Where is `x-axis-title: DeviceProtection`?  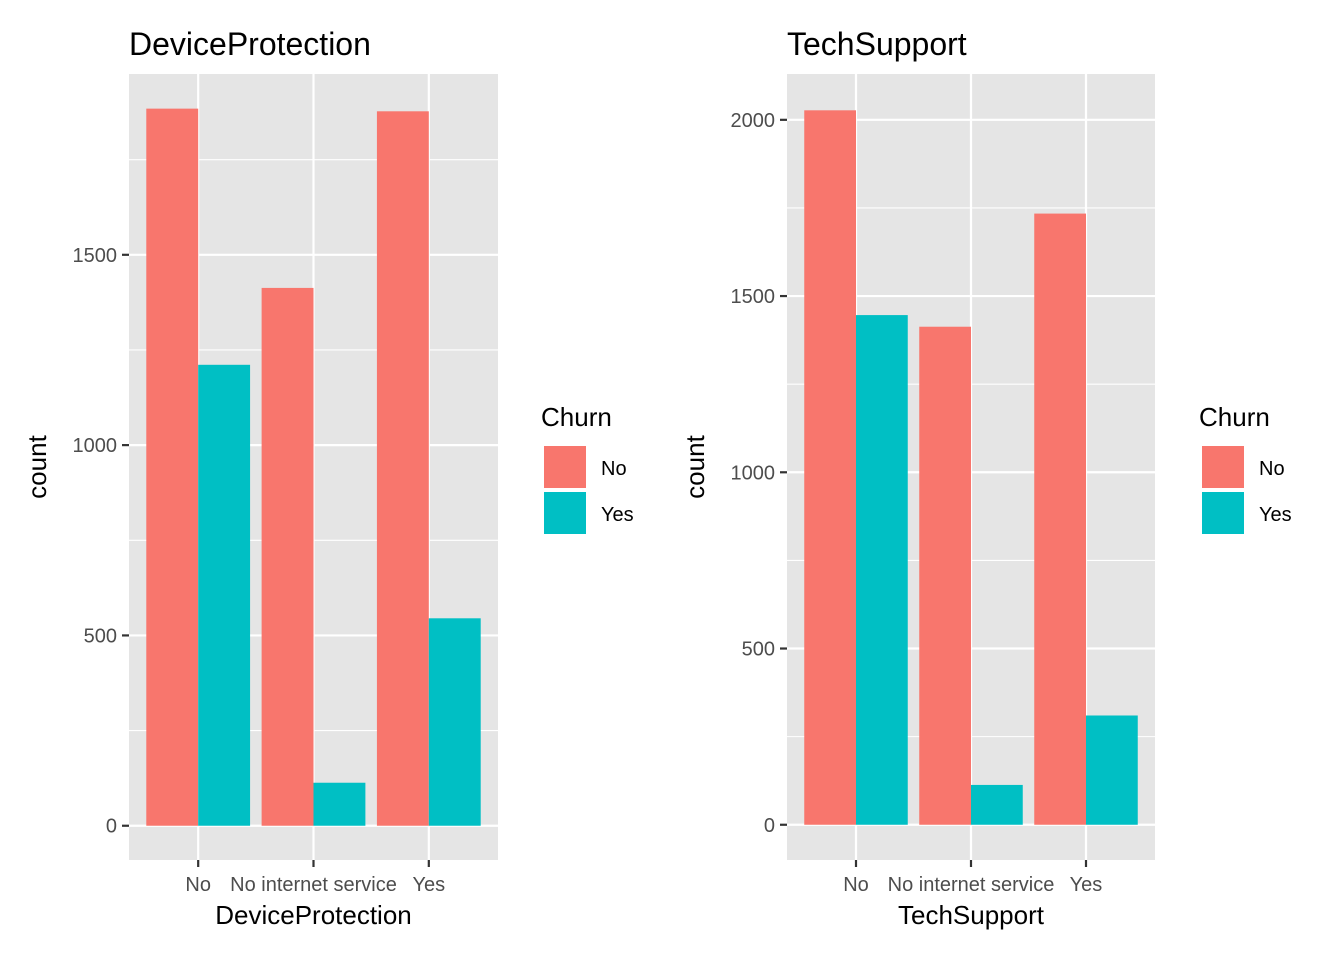
x-axis-title: DeviceProtection is located at coordinates (313, 915).